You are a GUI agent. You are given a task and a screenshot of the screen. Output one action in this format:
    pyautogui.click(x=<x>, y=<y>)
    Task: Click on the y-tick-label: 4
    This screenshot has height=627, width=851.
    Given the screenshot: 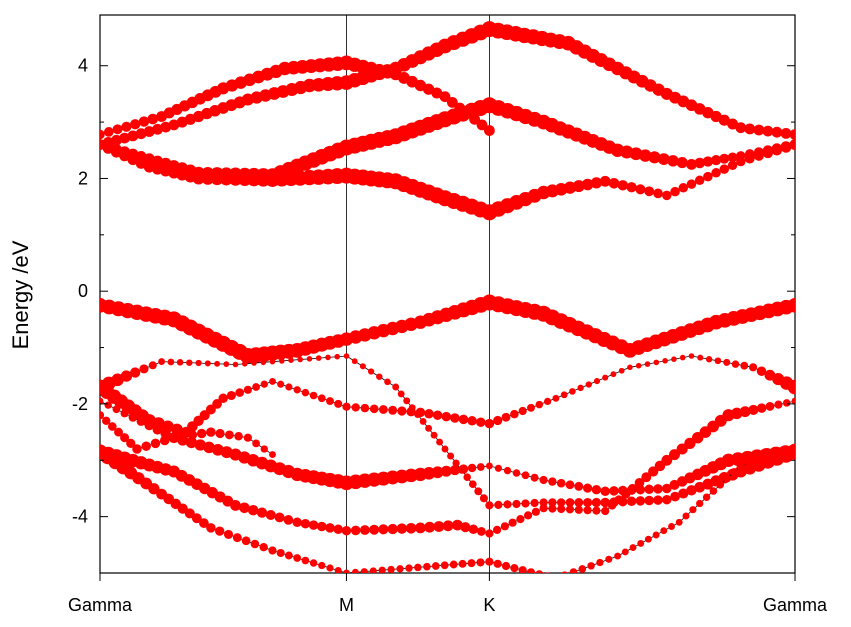 What is the action you would take?
    pyautogui.click(x=83, y=66)
    